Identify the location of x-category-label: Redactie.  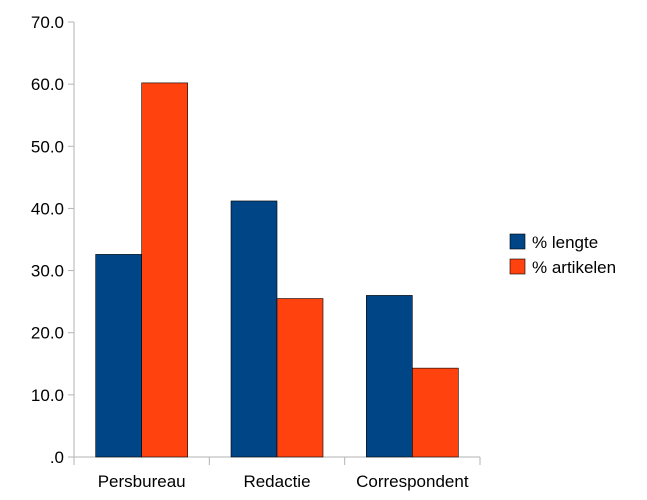
(276, 481).